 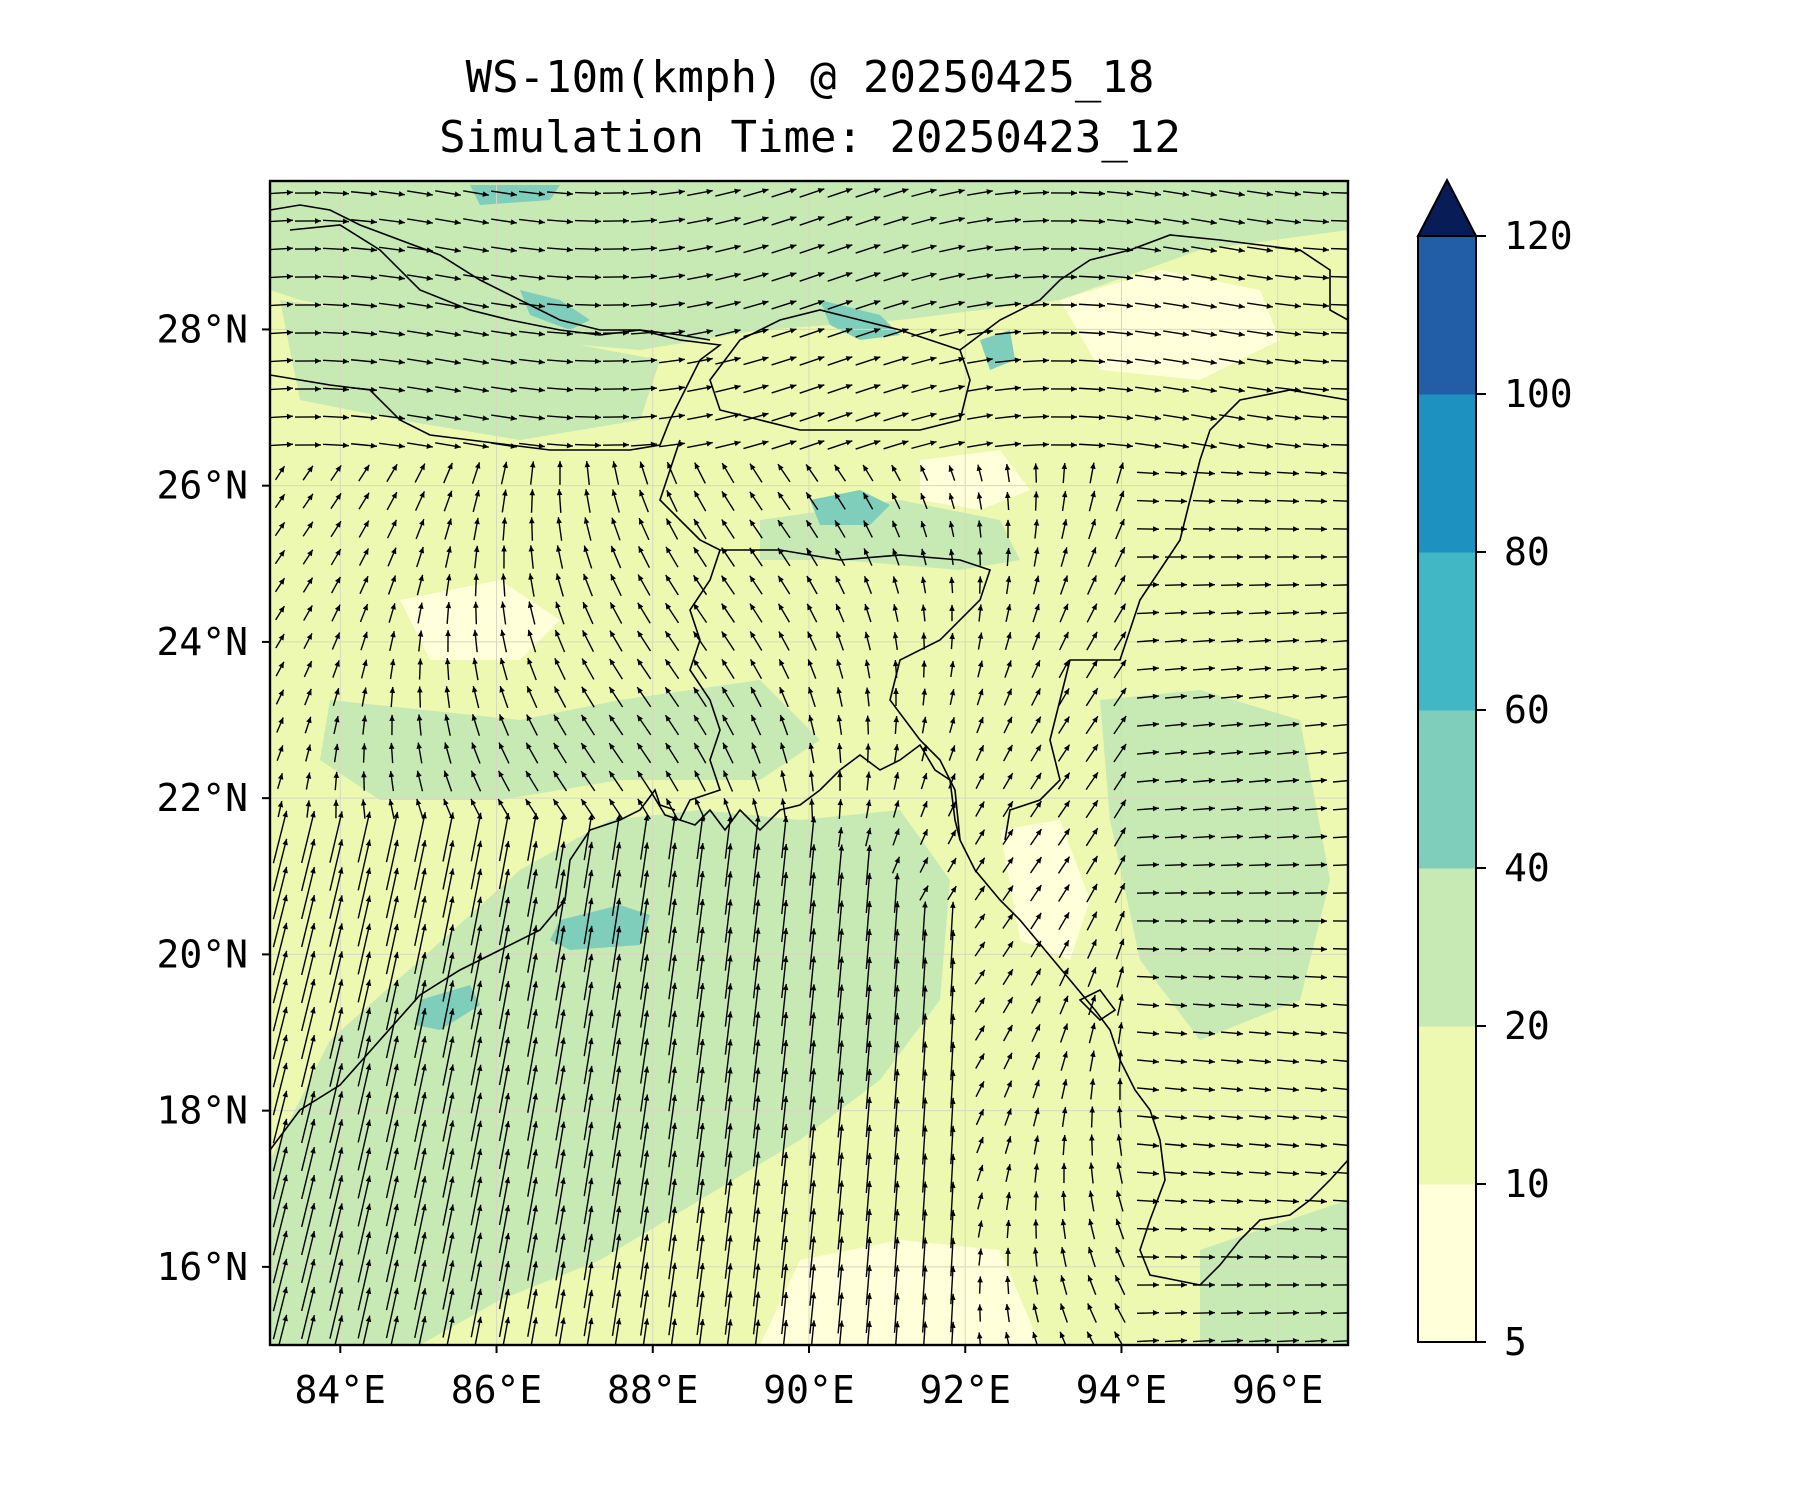 I want to click on lat-tick-label: 24°N, so click(x=202, y=642).